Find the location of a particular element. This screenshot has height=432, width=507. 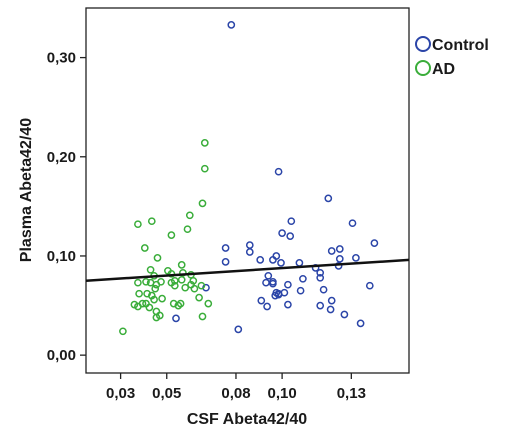

y-tick-label: 0,20 is located at coordinates (61, 157).